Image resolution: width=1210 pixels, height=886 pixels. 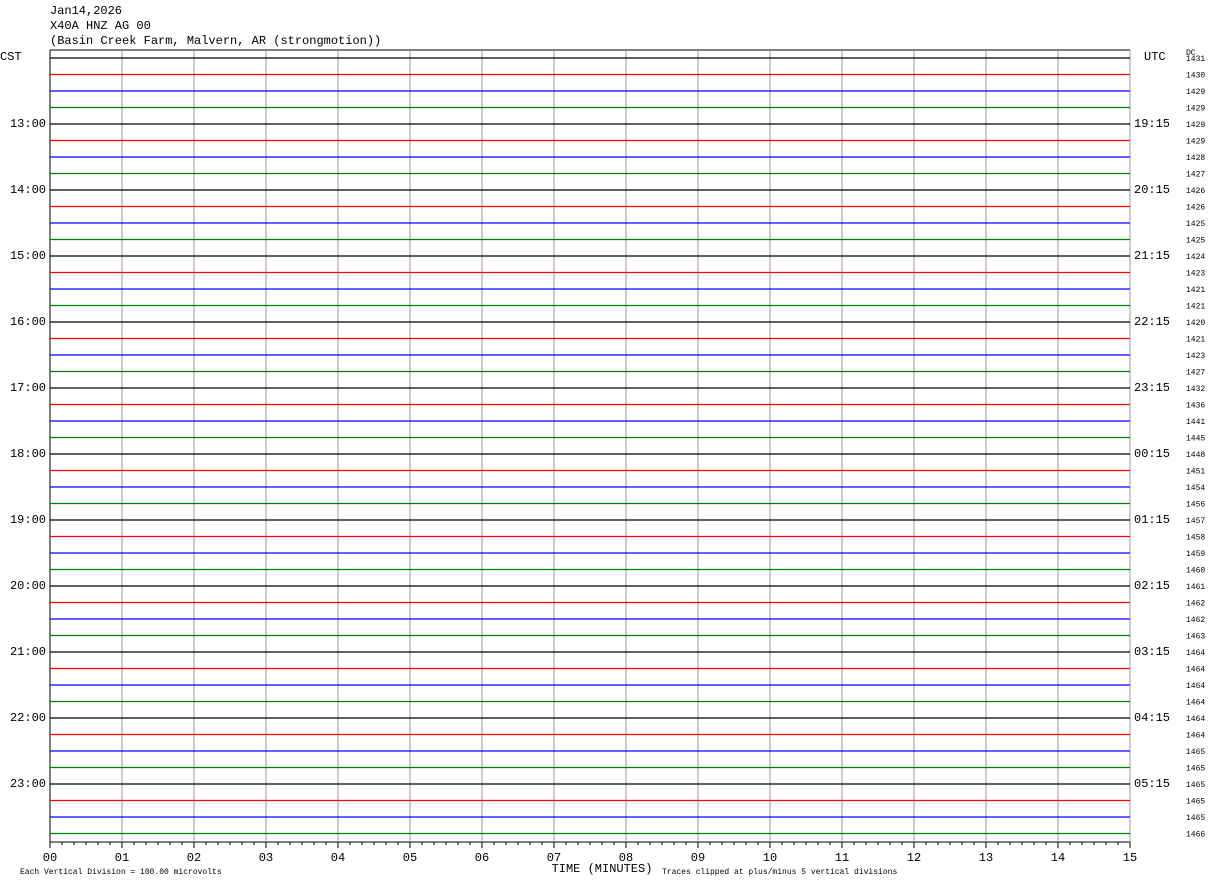 I want to click on x-tick-label: 04, so click(x=338, y=858).